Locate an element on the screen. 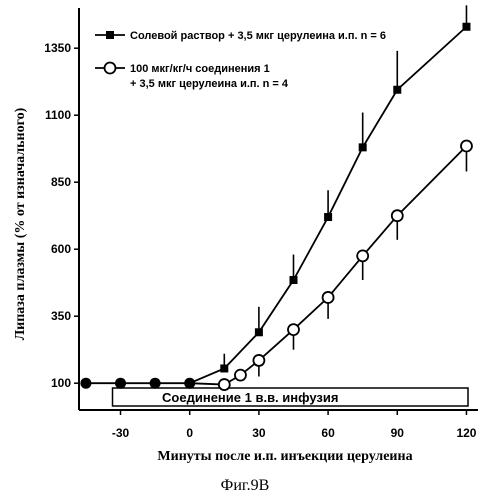  y-tick-label: 600 is located at coordinates (61, 249).